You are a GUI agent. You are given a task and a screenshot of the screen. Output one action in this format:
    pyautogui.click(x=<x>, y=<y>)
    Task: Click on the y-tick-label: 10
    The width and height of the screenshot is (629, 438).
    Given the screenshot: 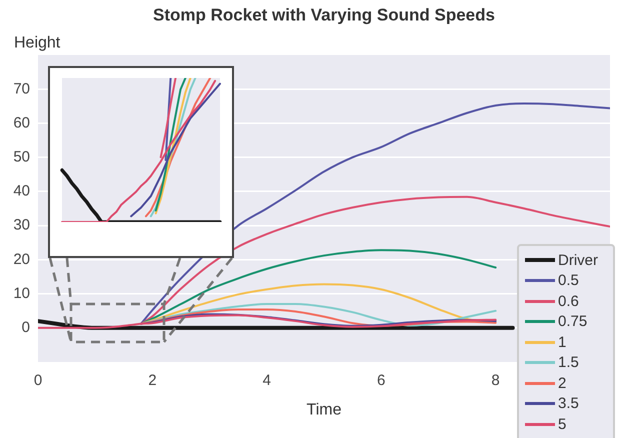 What is the action you would take?
    pyautogui.click(x=21, y=293)
    